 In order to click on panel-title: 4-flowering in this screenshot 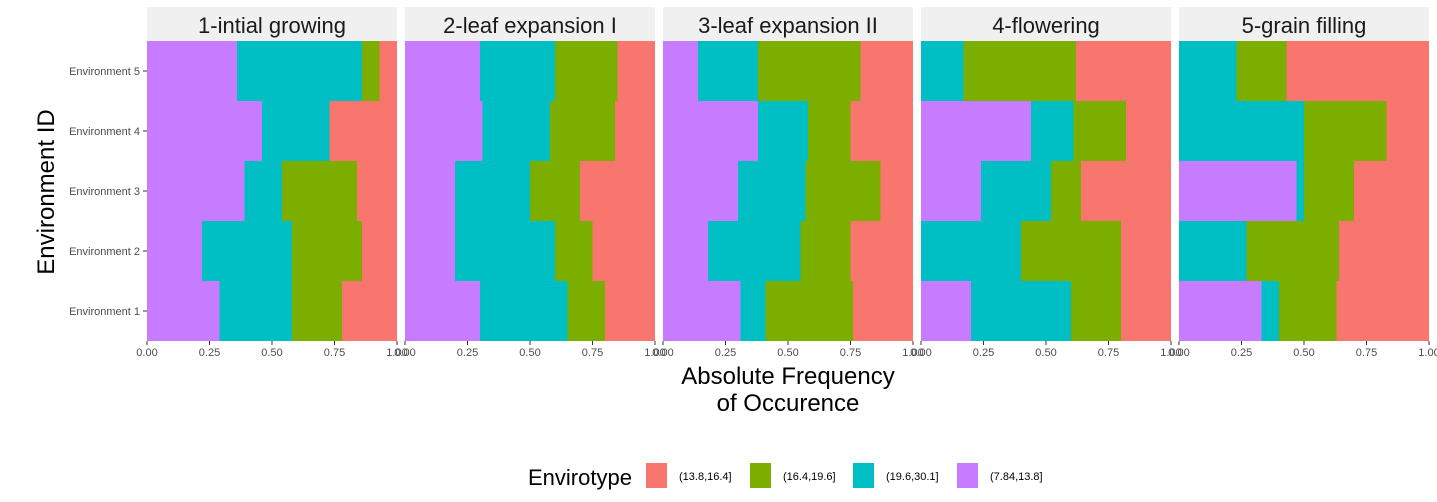, I will do `click(1046, 25)`.